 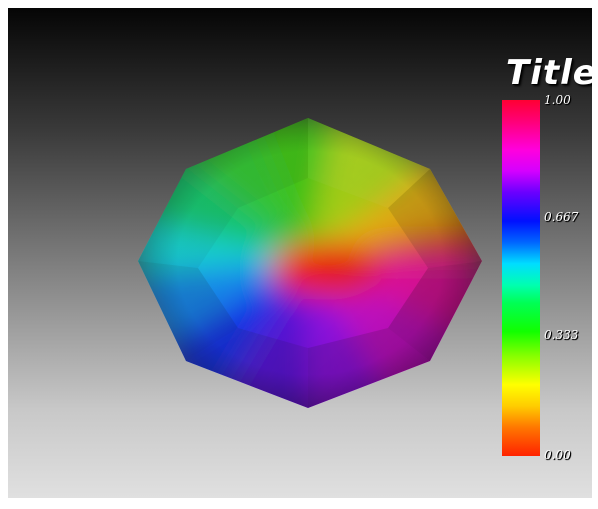 What do you see at coordinates (561, 217) in the screenshot?
I see `colorbar-tick-high: 0.667` at bounding box center [561, 217].